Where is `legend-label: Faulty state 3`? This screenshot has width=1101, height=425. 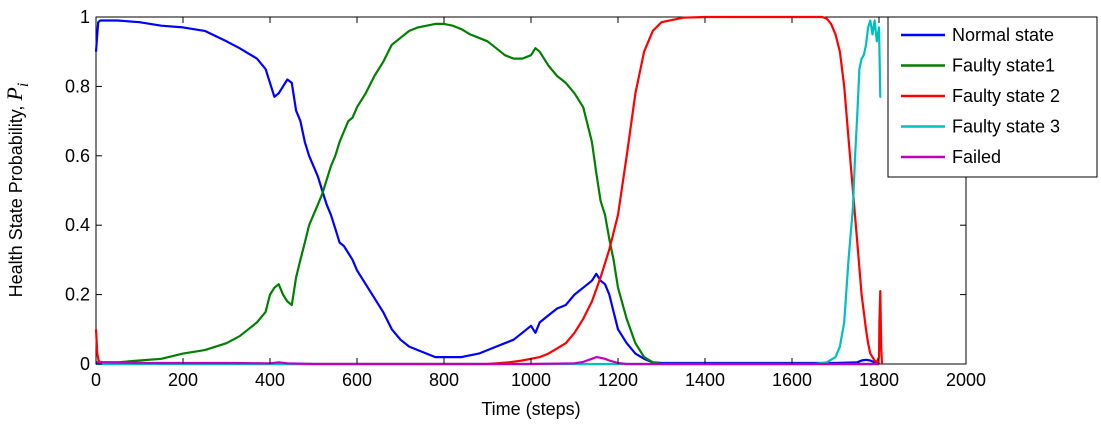 legend-label: Faulty state 3 is located at coordinates (1006, 127).